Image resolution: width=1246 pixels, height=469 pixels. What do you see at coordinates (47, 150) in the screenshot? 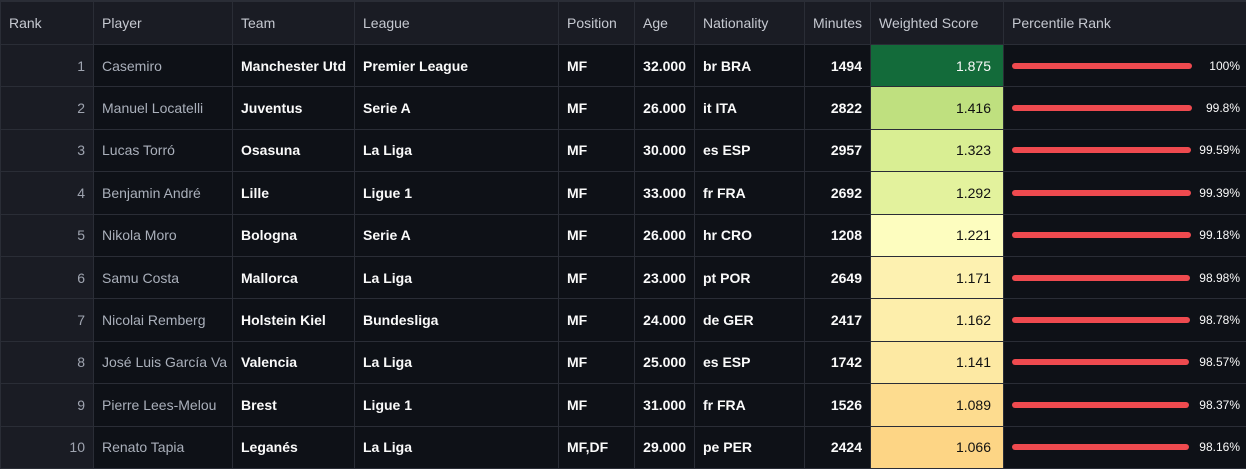
I see `rank-cell: 3` at bounding box center [47, 150].